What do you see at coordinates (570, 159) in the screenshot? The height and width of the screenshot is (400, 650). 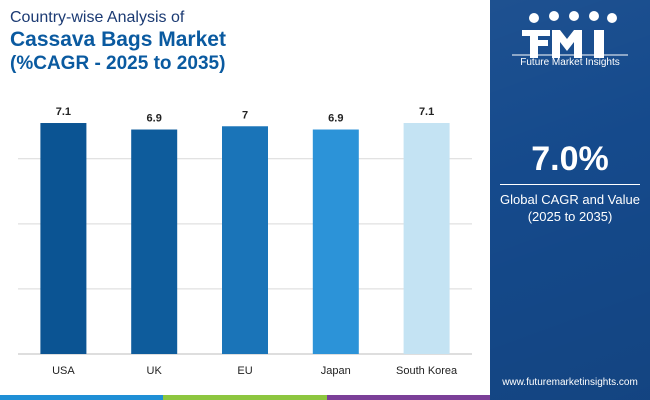 I see `cagr-value: 7.0%` at bounding box center [570, 159].